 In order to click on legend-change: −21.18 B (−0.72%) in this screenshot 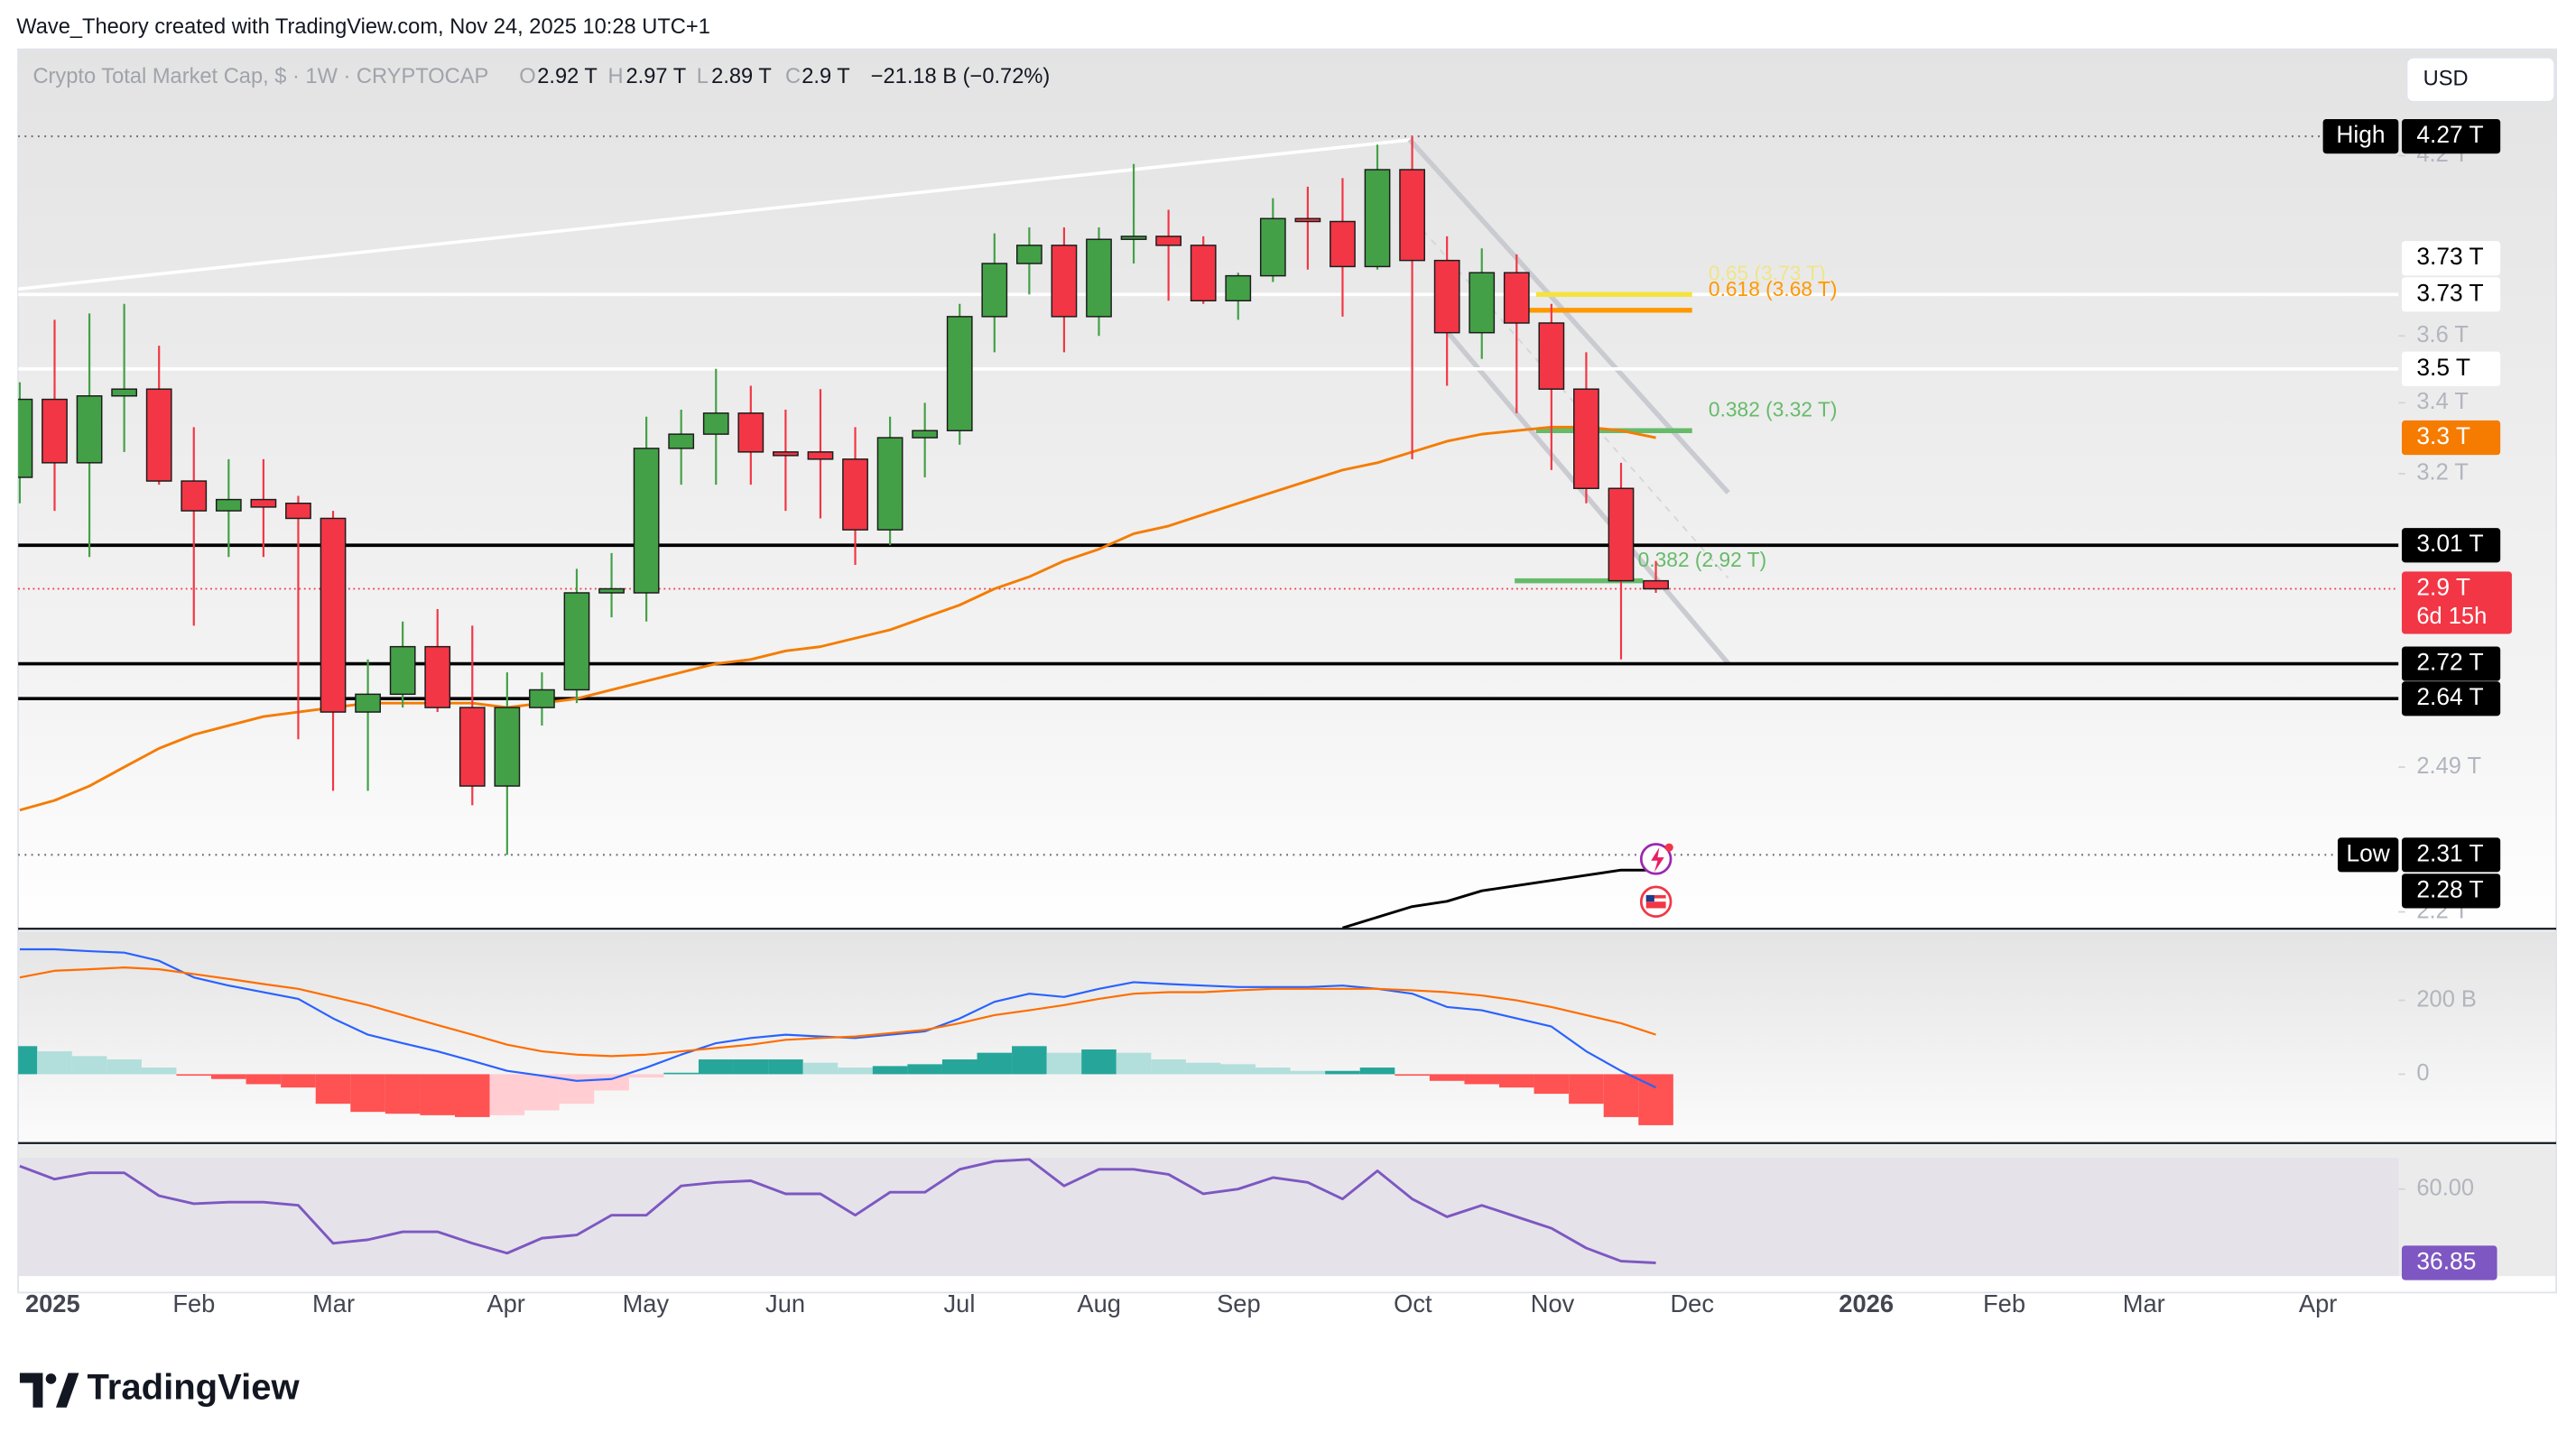, I will do `click(961, 76)`.